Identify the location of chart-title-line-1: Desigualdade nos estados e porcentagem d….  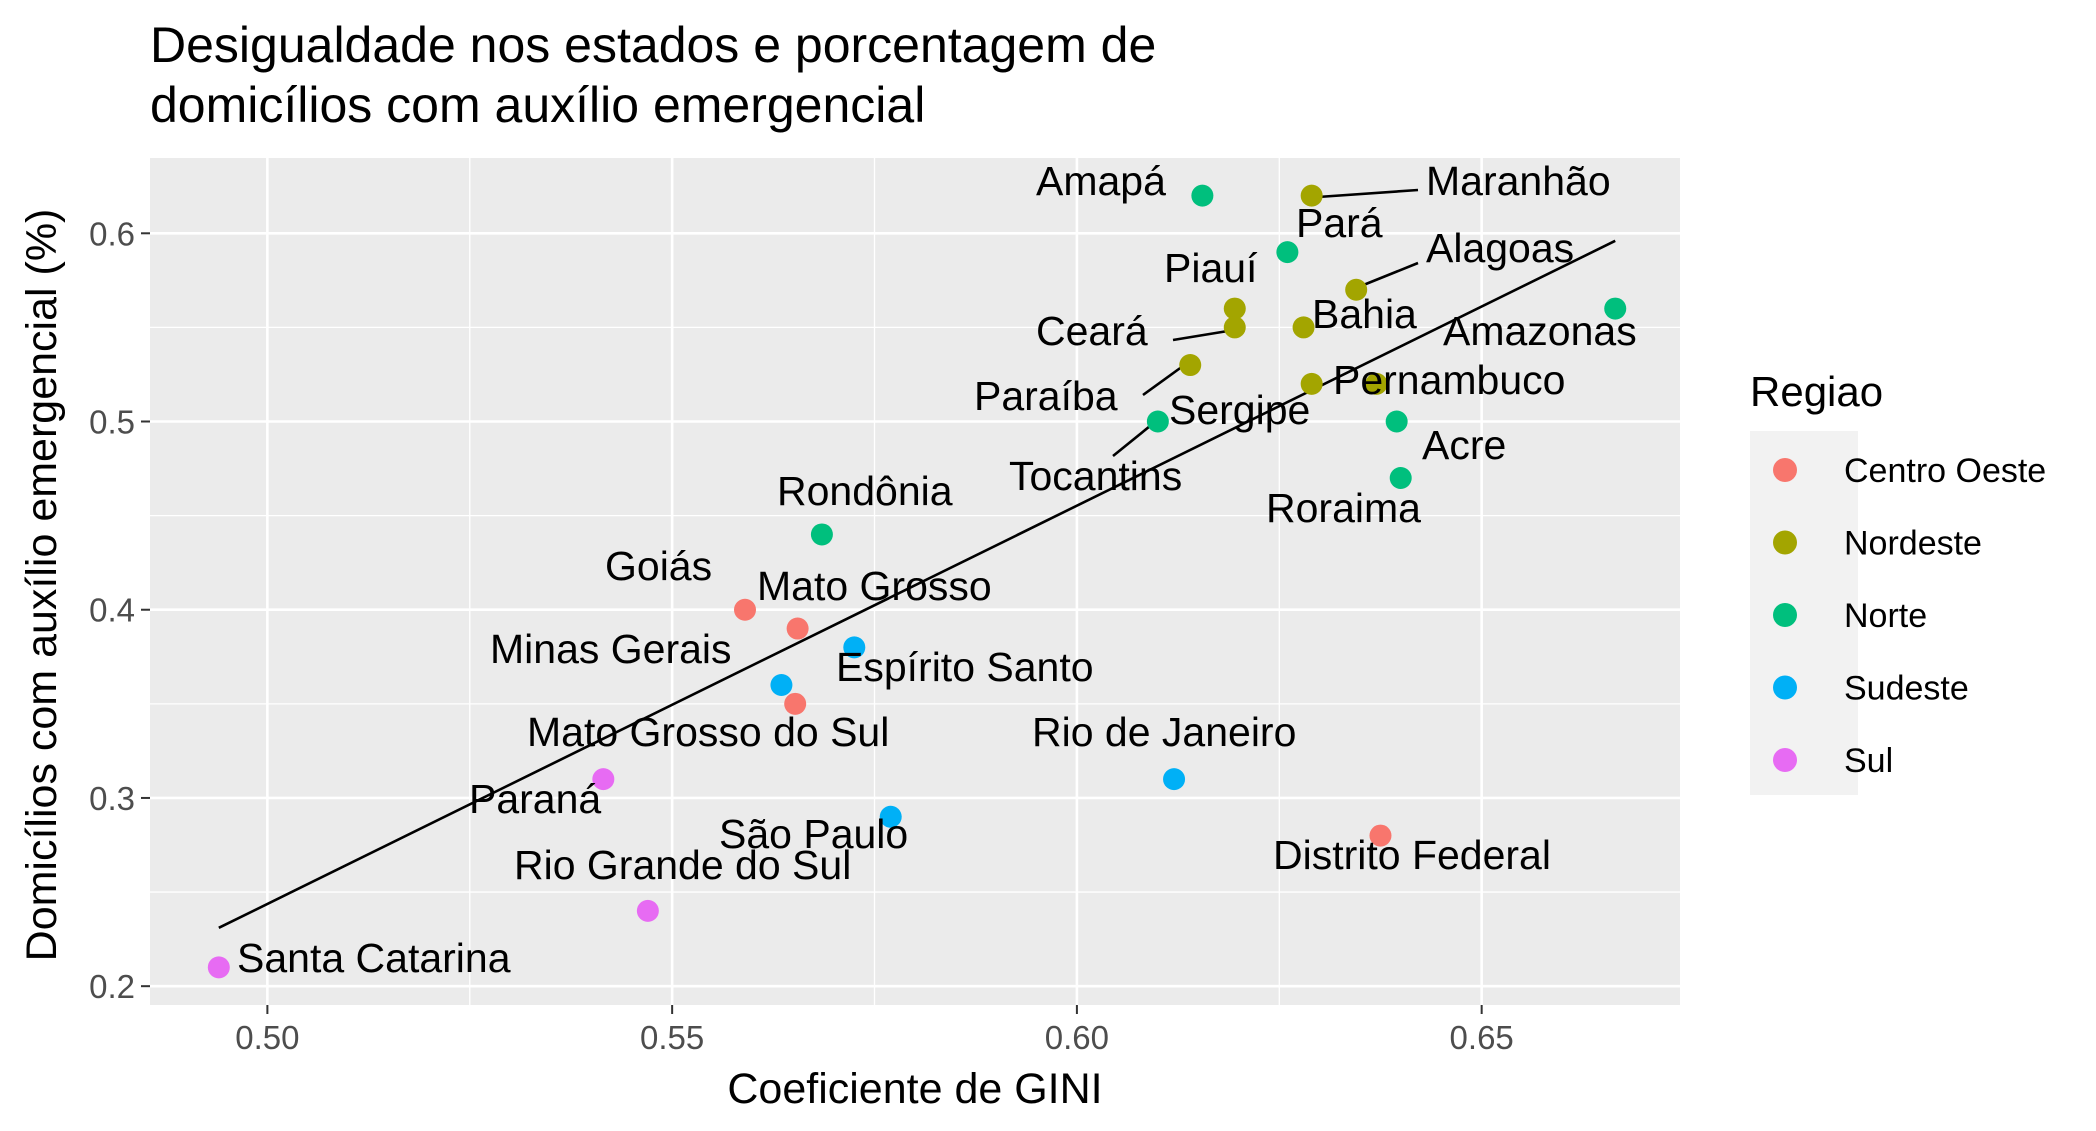
(653, 45).